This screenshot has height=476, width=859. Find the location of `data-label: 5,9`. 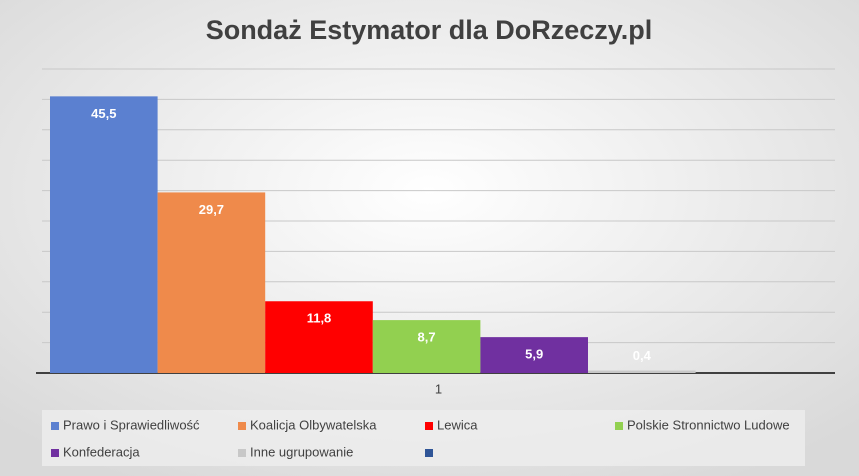

data-label: 5,9 is located at coordinates (534, 354).